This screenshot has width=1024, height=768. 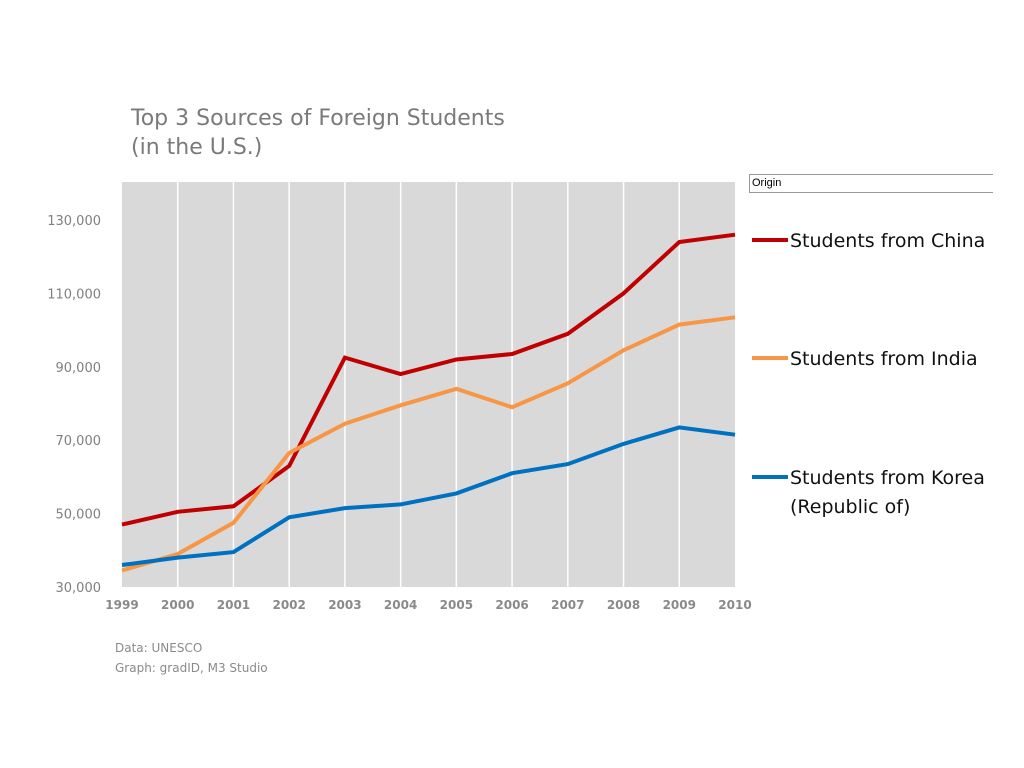 I want to click on series-line-korea, so click(x=428, y=496).